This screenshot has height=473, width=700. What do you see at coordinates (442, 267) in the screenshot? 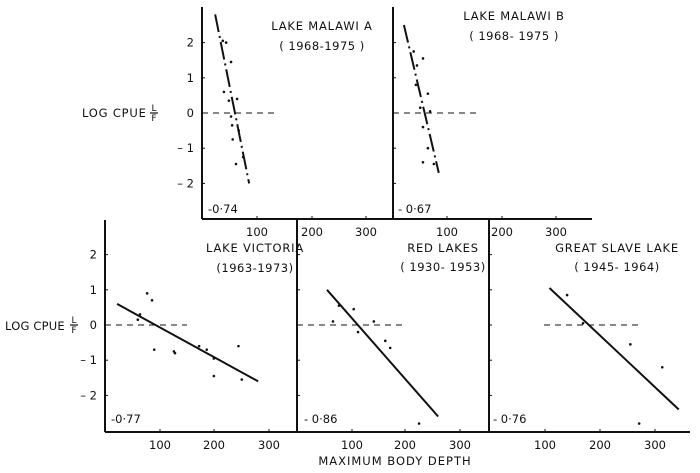
I see `panel-subtitle: ( 1930- 1953)` at bounding box center [442, 267].